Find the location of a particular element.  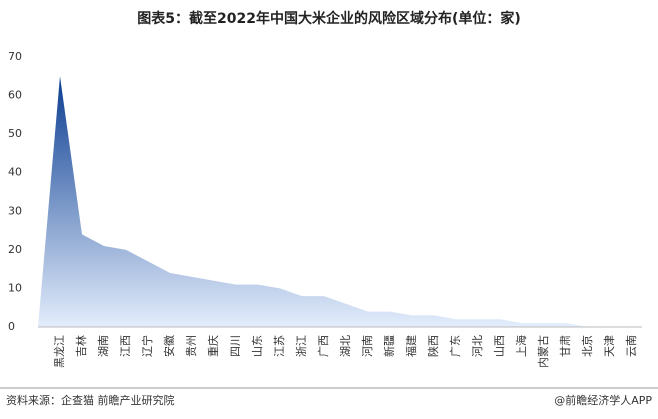

x-tick-label: 云南 is located at coordinates (631, 346).